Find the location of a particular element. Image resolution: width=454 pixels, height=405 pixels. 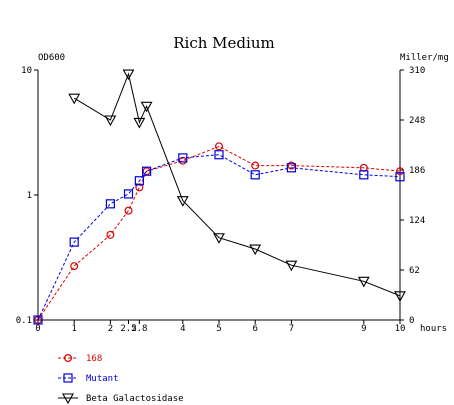

left-axis-label: OD600 is located at coordinates (51, 58).